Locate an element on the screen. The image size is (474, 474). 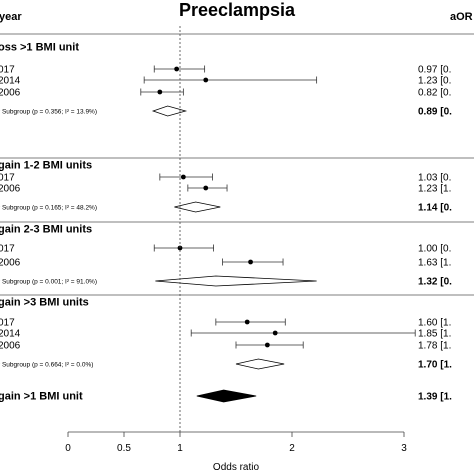
x-tick-label: 0 is located at coordinates (68, 448).